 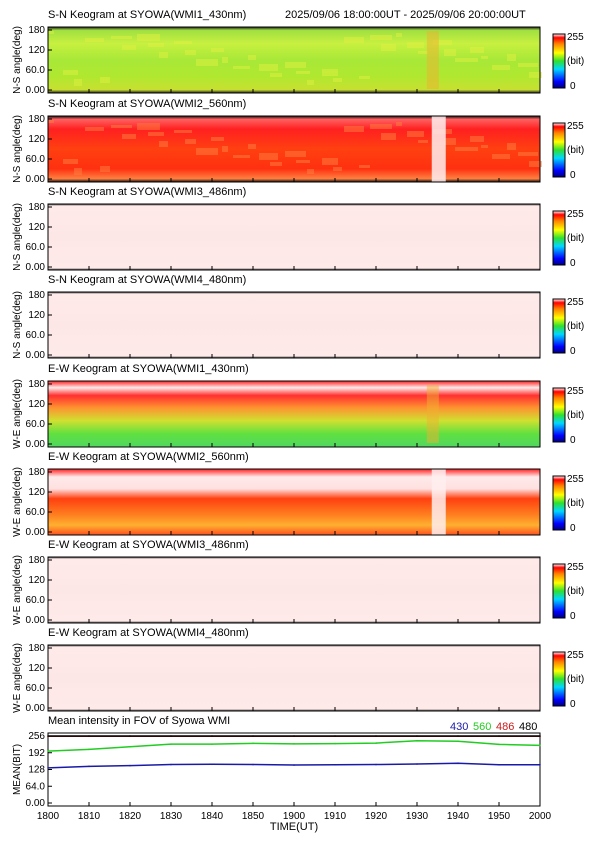 I want to click on panel-title: E-W Keogram at SYOWA(WMI3_486nm), so click(x=148, y=545).